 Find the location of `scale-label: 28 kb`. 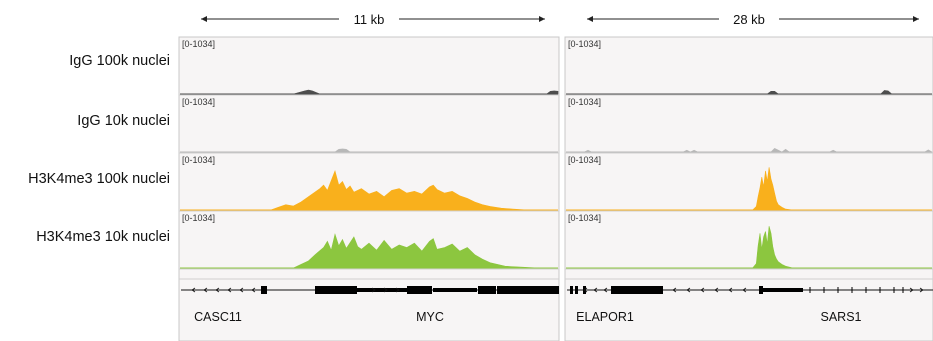

scale-label: 28 kb is located at coordinates (749, 19).